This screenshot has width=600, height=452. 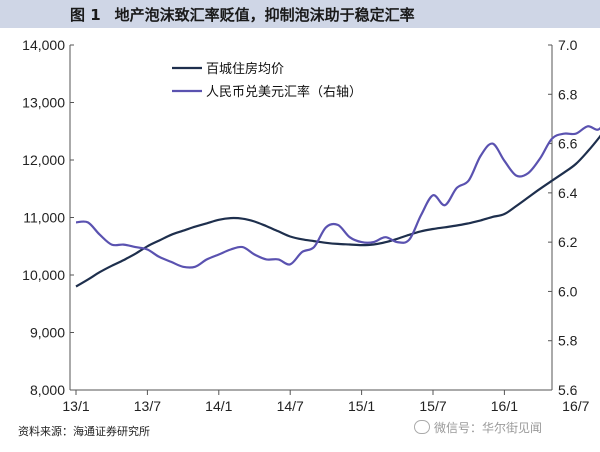 I want to click on x-tick-label: 13/7, so click(x=147, y=406).